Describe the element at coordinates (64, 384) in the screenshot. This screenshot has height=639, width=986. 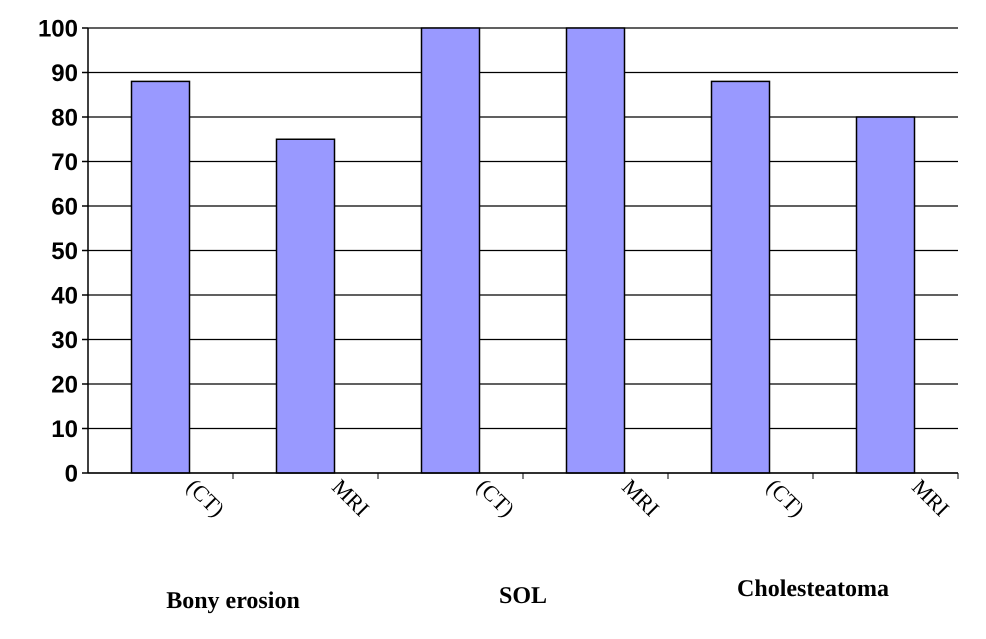
I see `y-tick-label: 20` at that location.